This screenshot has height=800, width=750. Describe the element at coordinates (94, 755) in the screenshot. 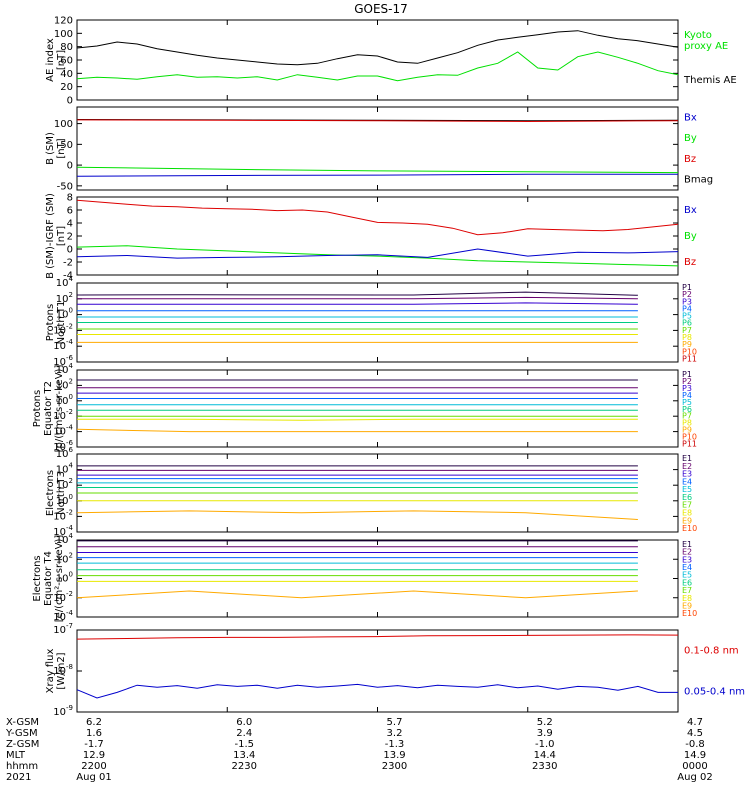

I see `ephemeris-value: 12.9` at that location.